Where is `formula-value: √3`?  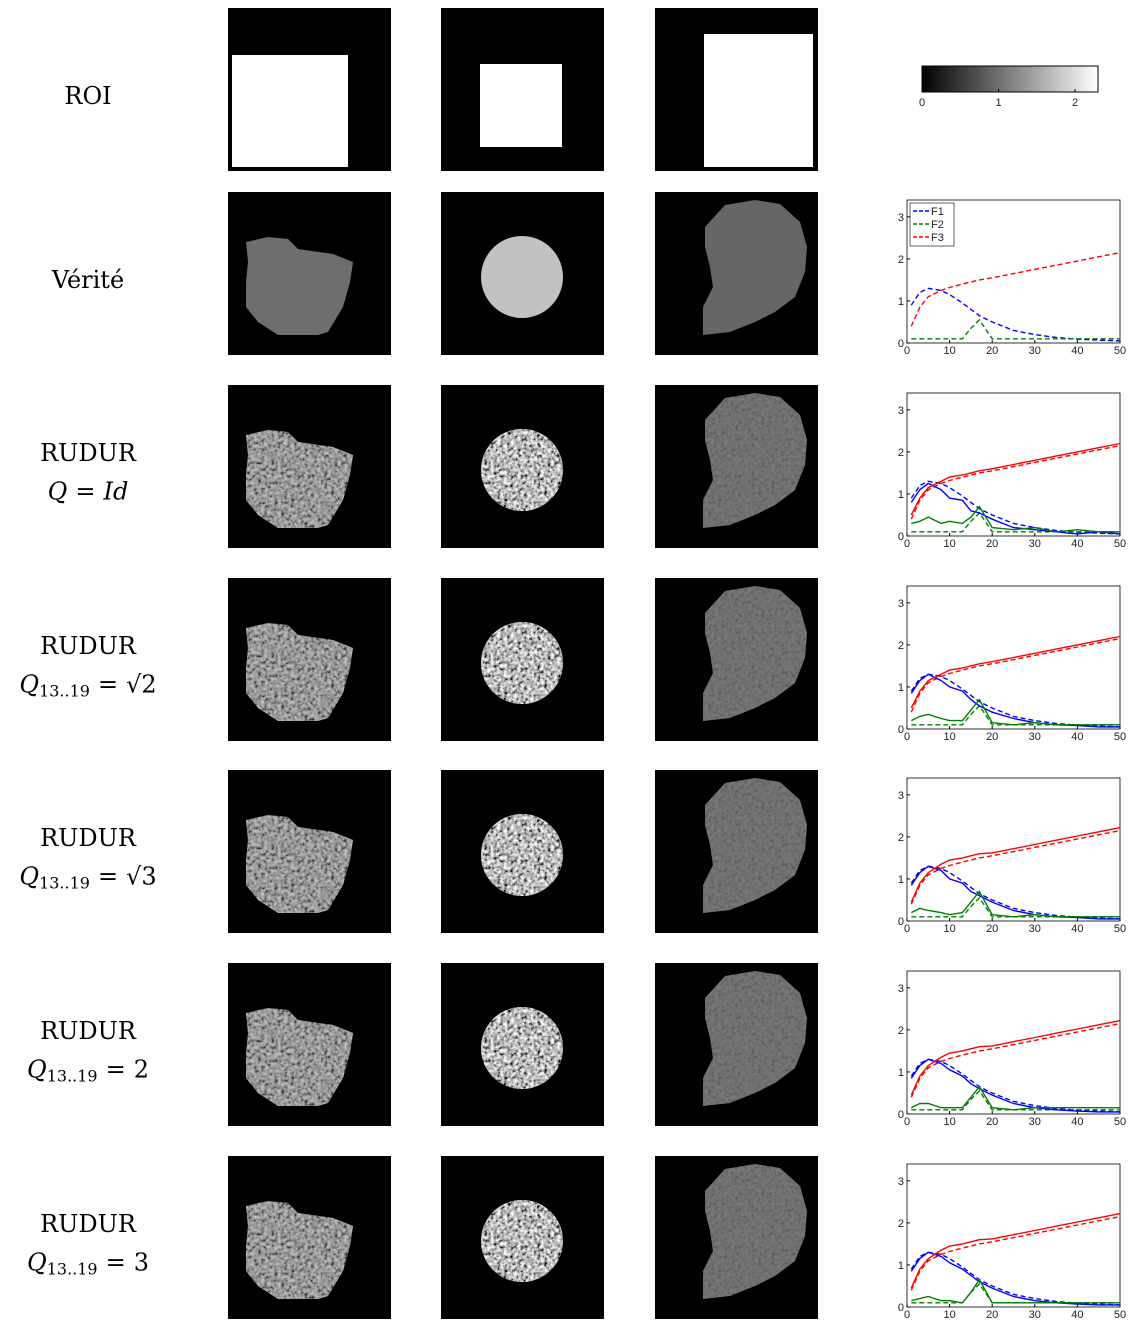
formula-value: √3 is located at coordinates (141, 876).